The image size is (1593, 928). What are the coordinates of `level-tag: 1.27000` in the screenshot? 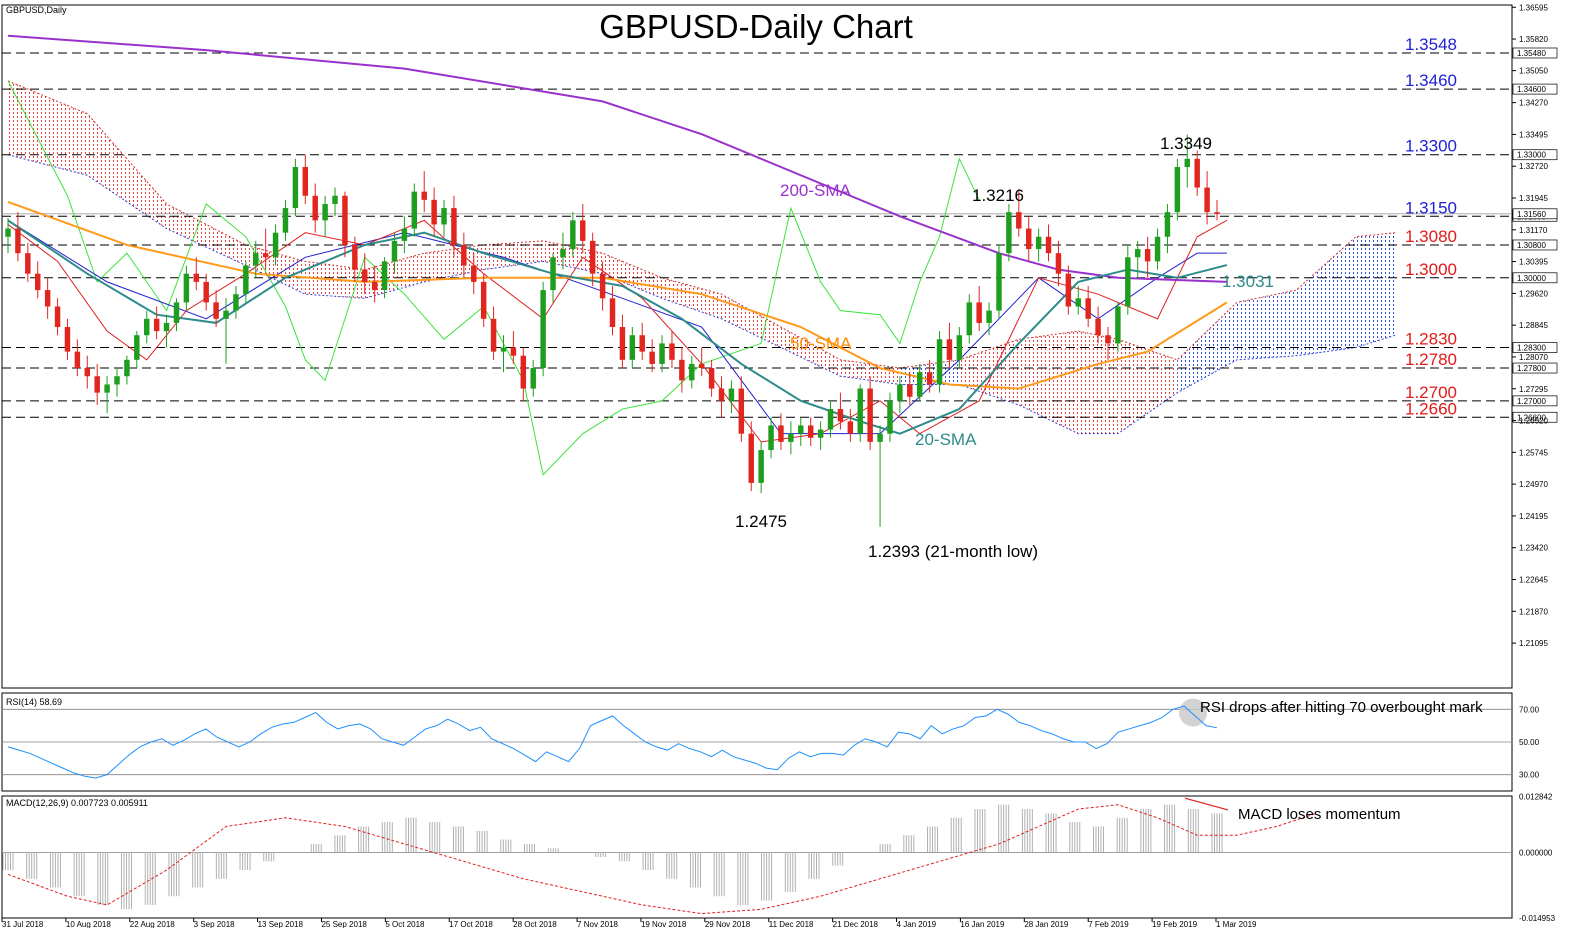 It's located at (1531, 401).